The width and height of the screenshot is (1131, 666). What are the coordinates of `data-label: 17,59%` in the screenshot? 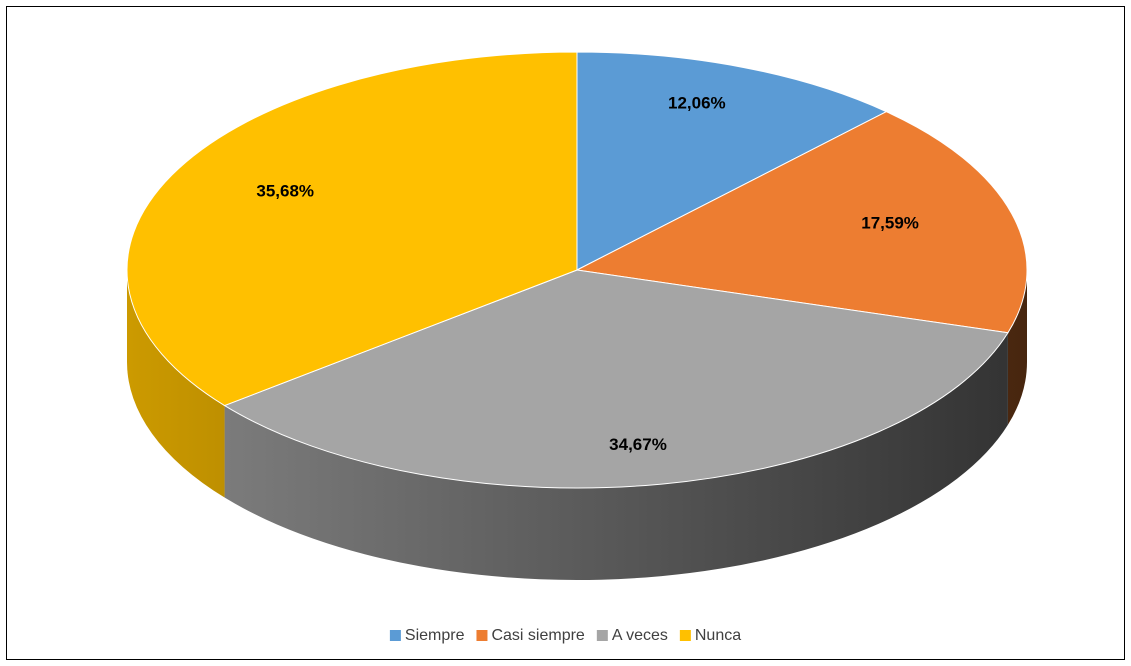 It's located at (890, 222).